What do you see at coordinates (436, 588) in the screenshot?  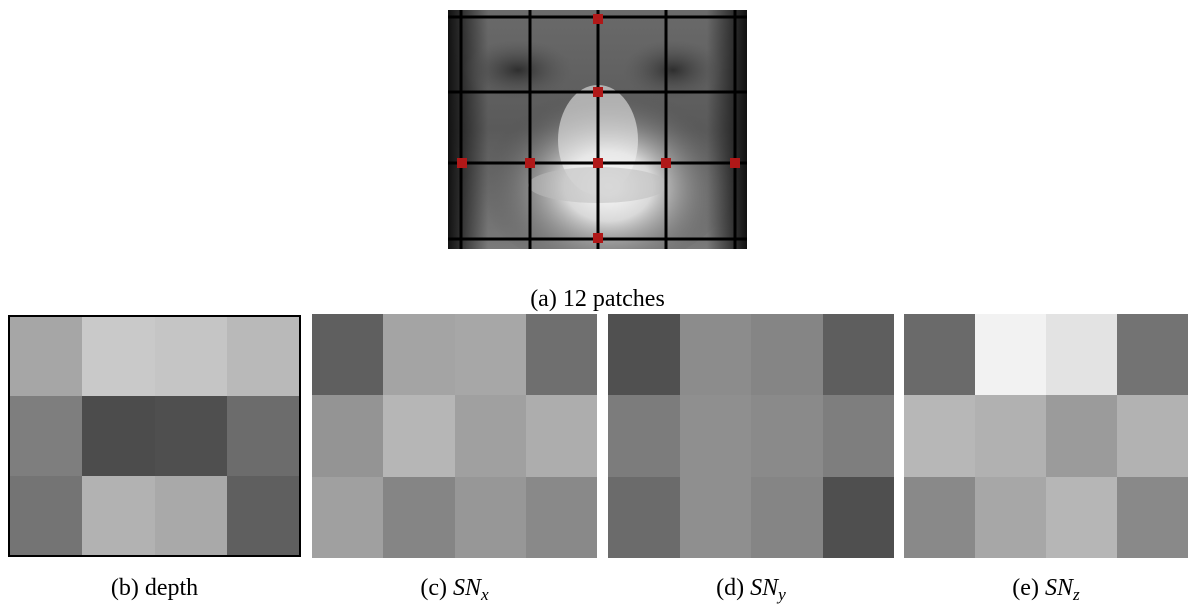 I see `caption-c-prefix: (c)` at bounding box center [436, 588].